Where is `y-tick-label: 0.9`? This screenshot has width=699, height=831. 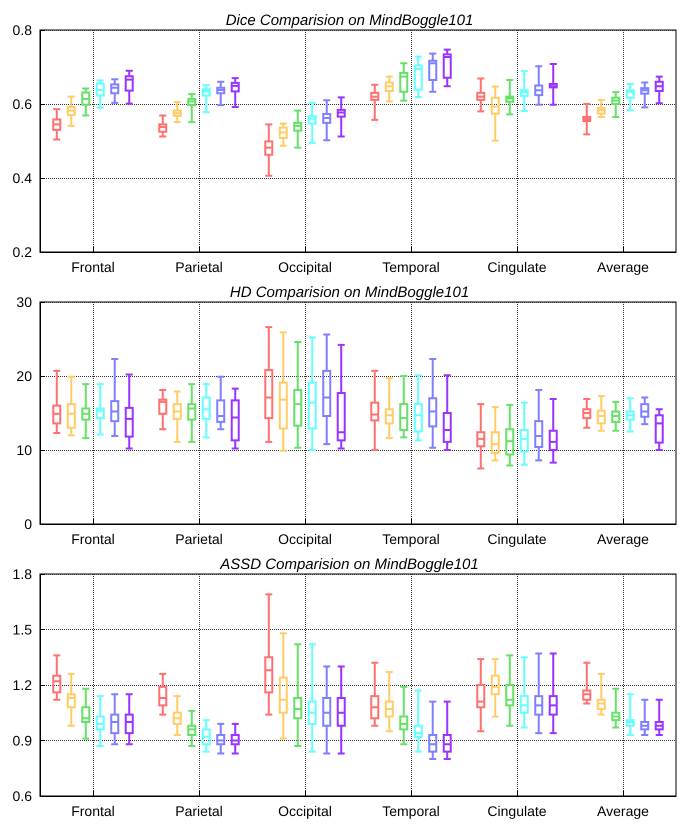 y-tick-label: 0.9 is located at coordinates (22, 740).